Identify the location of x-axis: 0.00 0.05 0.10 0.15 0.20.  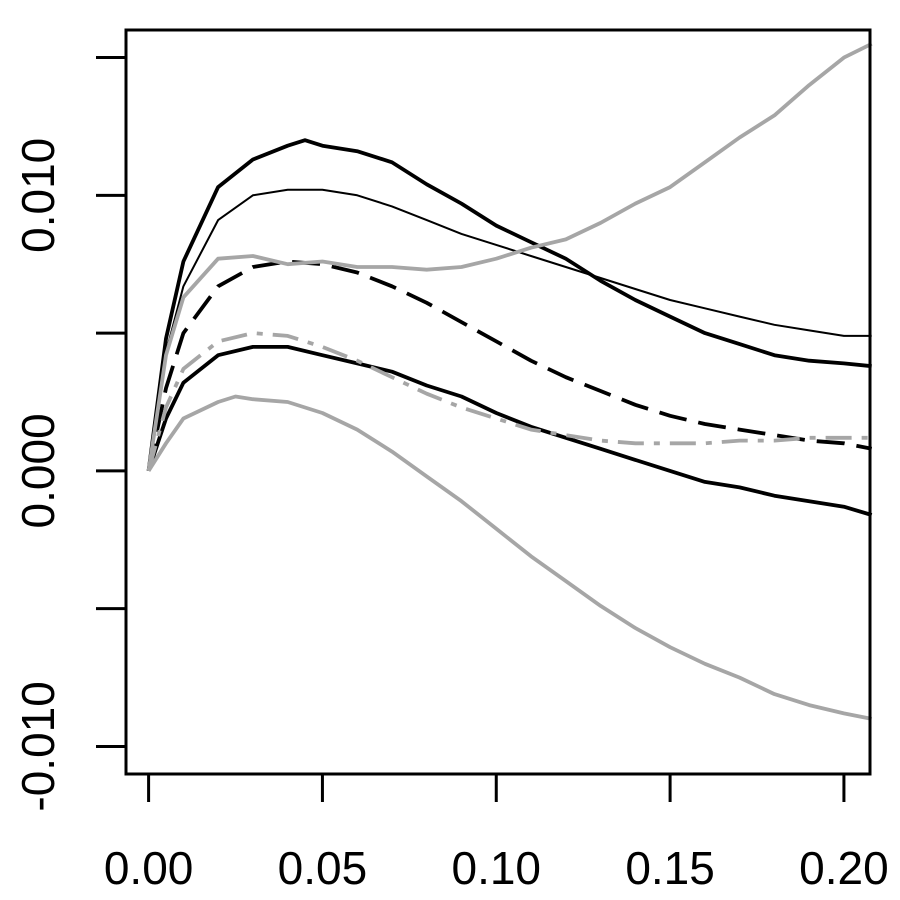
(496, 834).